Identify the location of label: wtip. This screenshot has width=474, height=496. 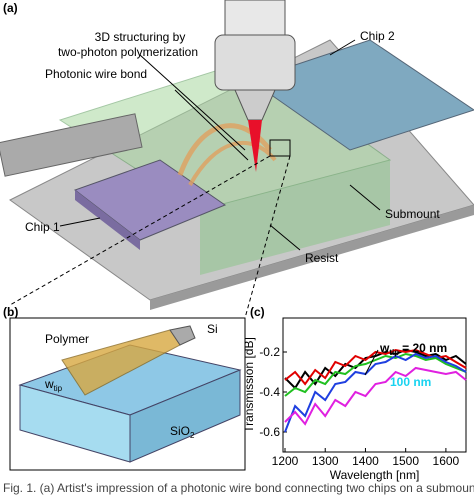
(53, 385).